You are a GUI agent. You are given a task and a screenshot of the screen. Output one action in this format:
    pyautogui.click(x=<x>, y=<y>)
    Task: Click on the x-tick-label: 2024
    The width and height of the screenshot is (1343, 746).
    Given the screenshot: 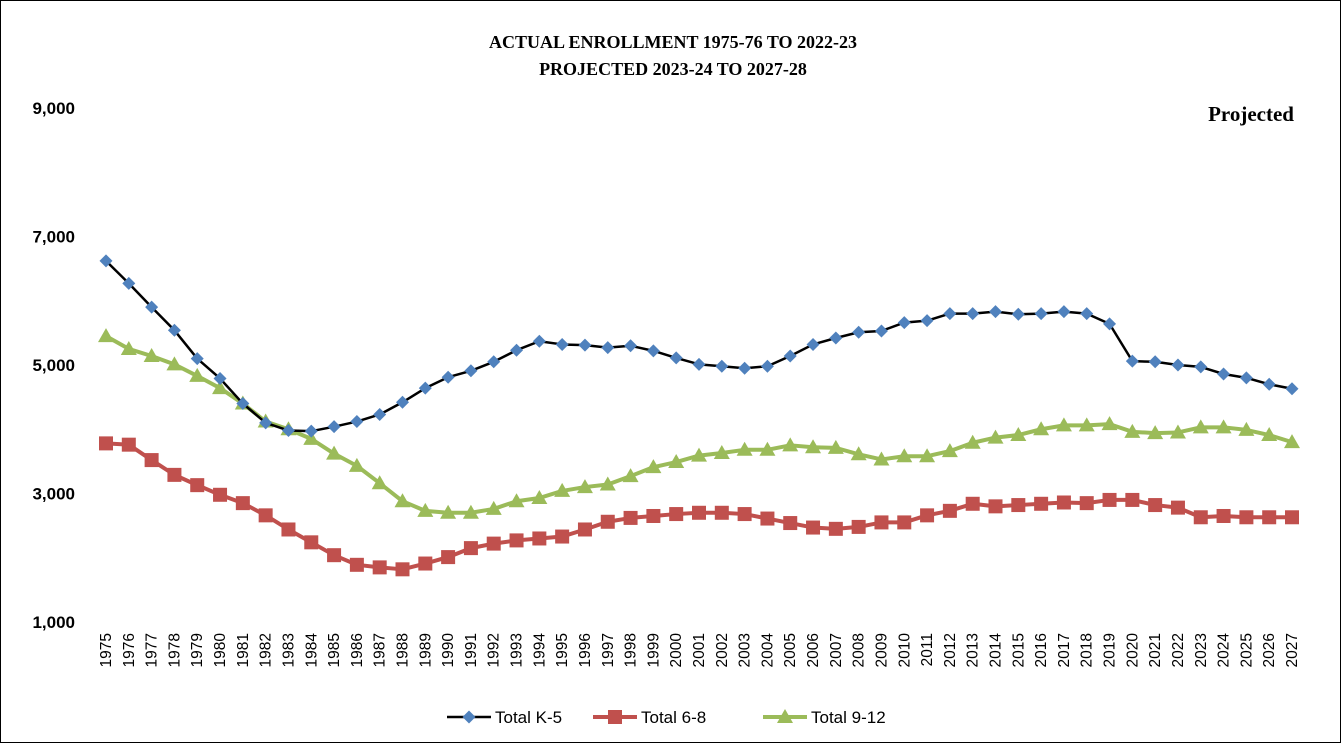 What is the action you would take?
    pyautogui.click(x=1224, y=650)
    